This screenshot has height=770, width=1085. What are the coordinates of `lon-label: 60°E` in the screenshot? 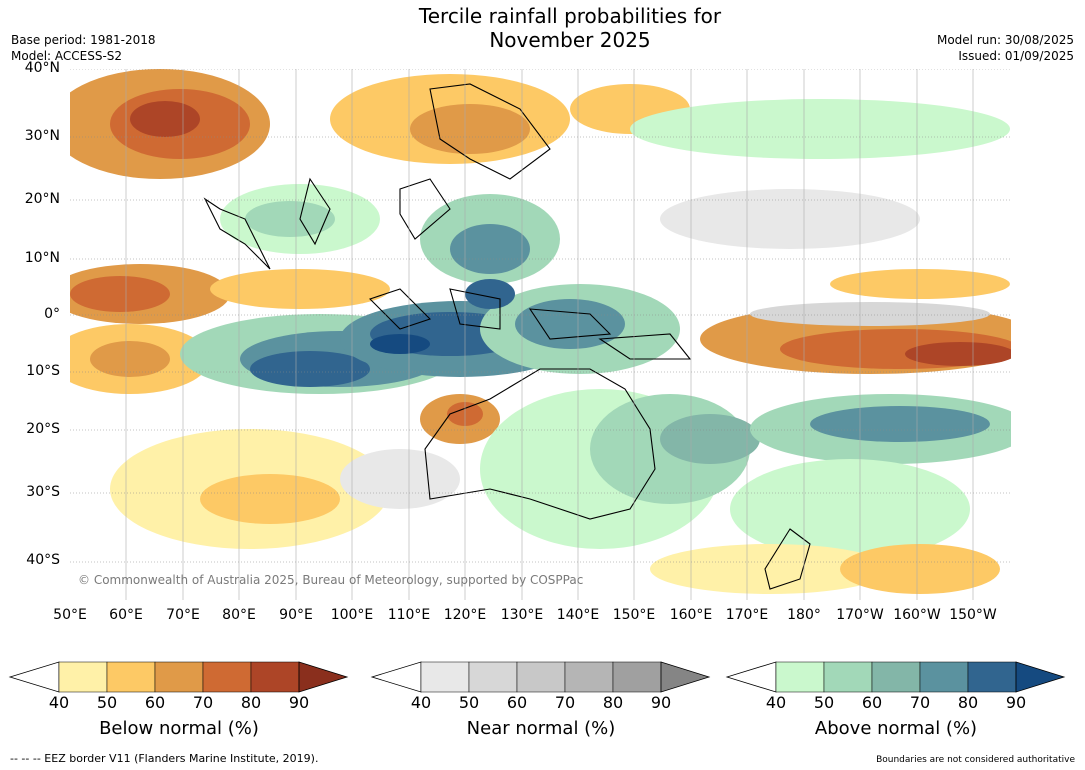 It's located at (126, 615).